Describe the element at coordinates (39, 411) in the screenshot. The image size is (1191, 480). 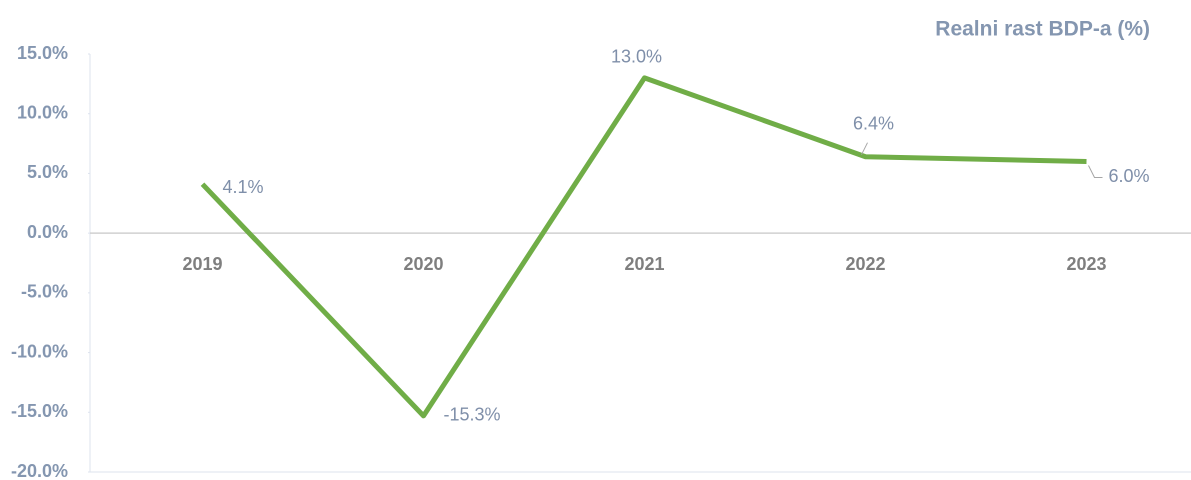
I see `y-tick-label: -15.0%` at that location.